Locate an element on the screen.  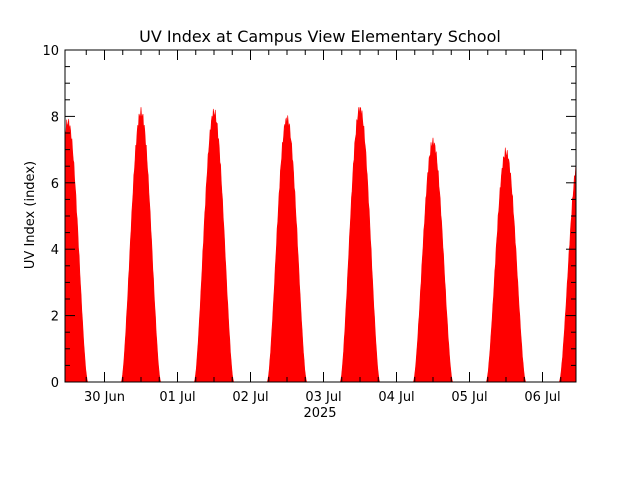
x-tick-label: 03 Jul is located at coordinates (323, 397).